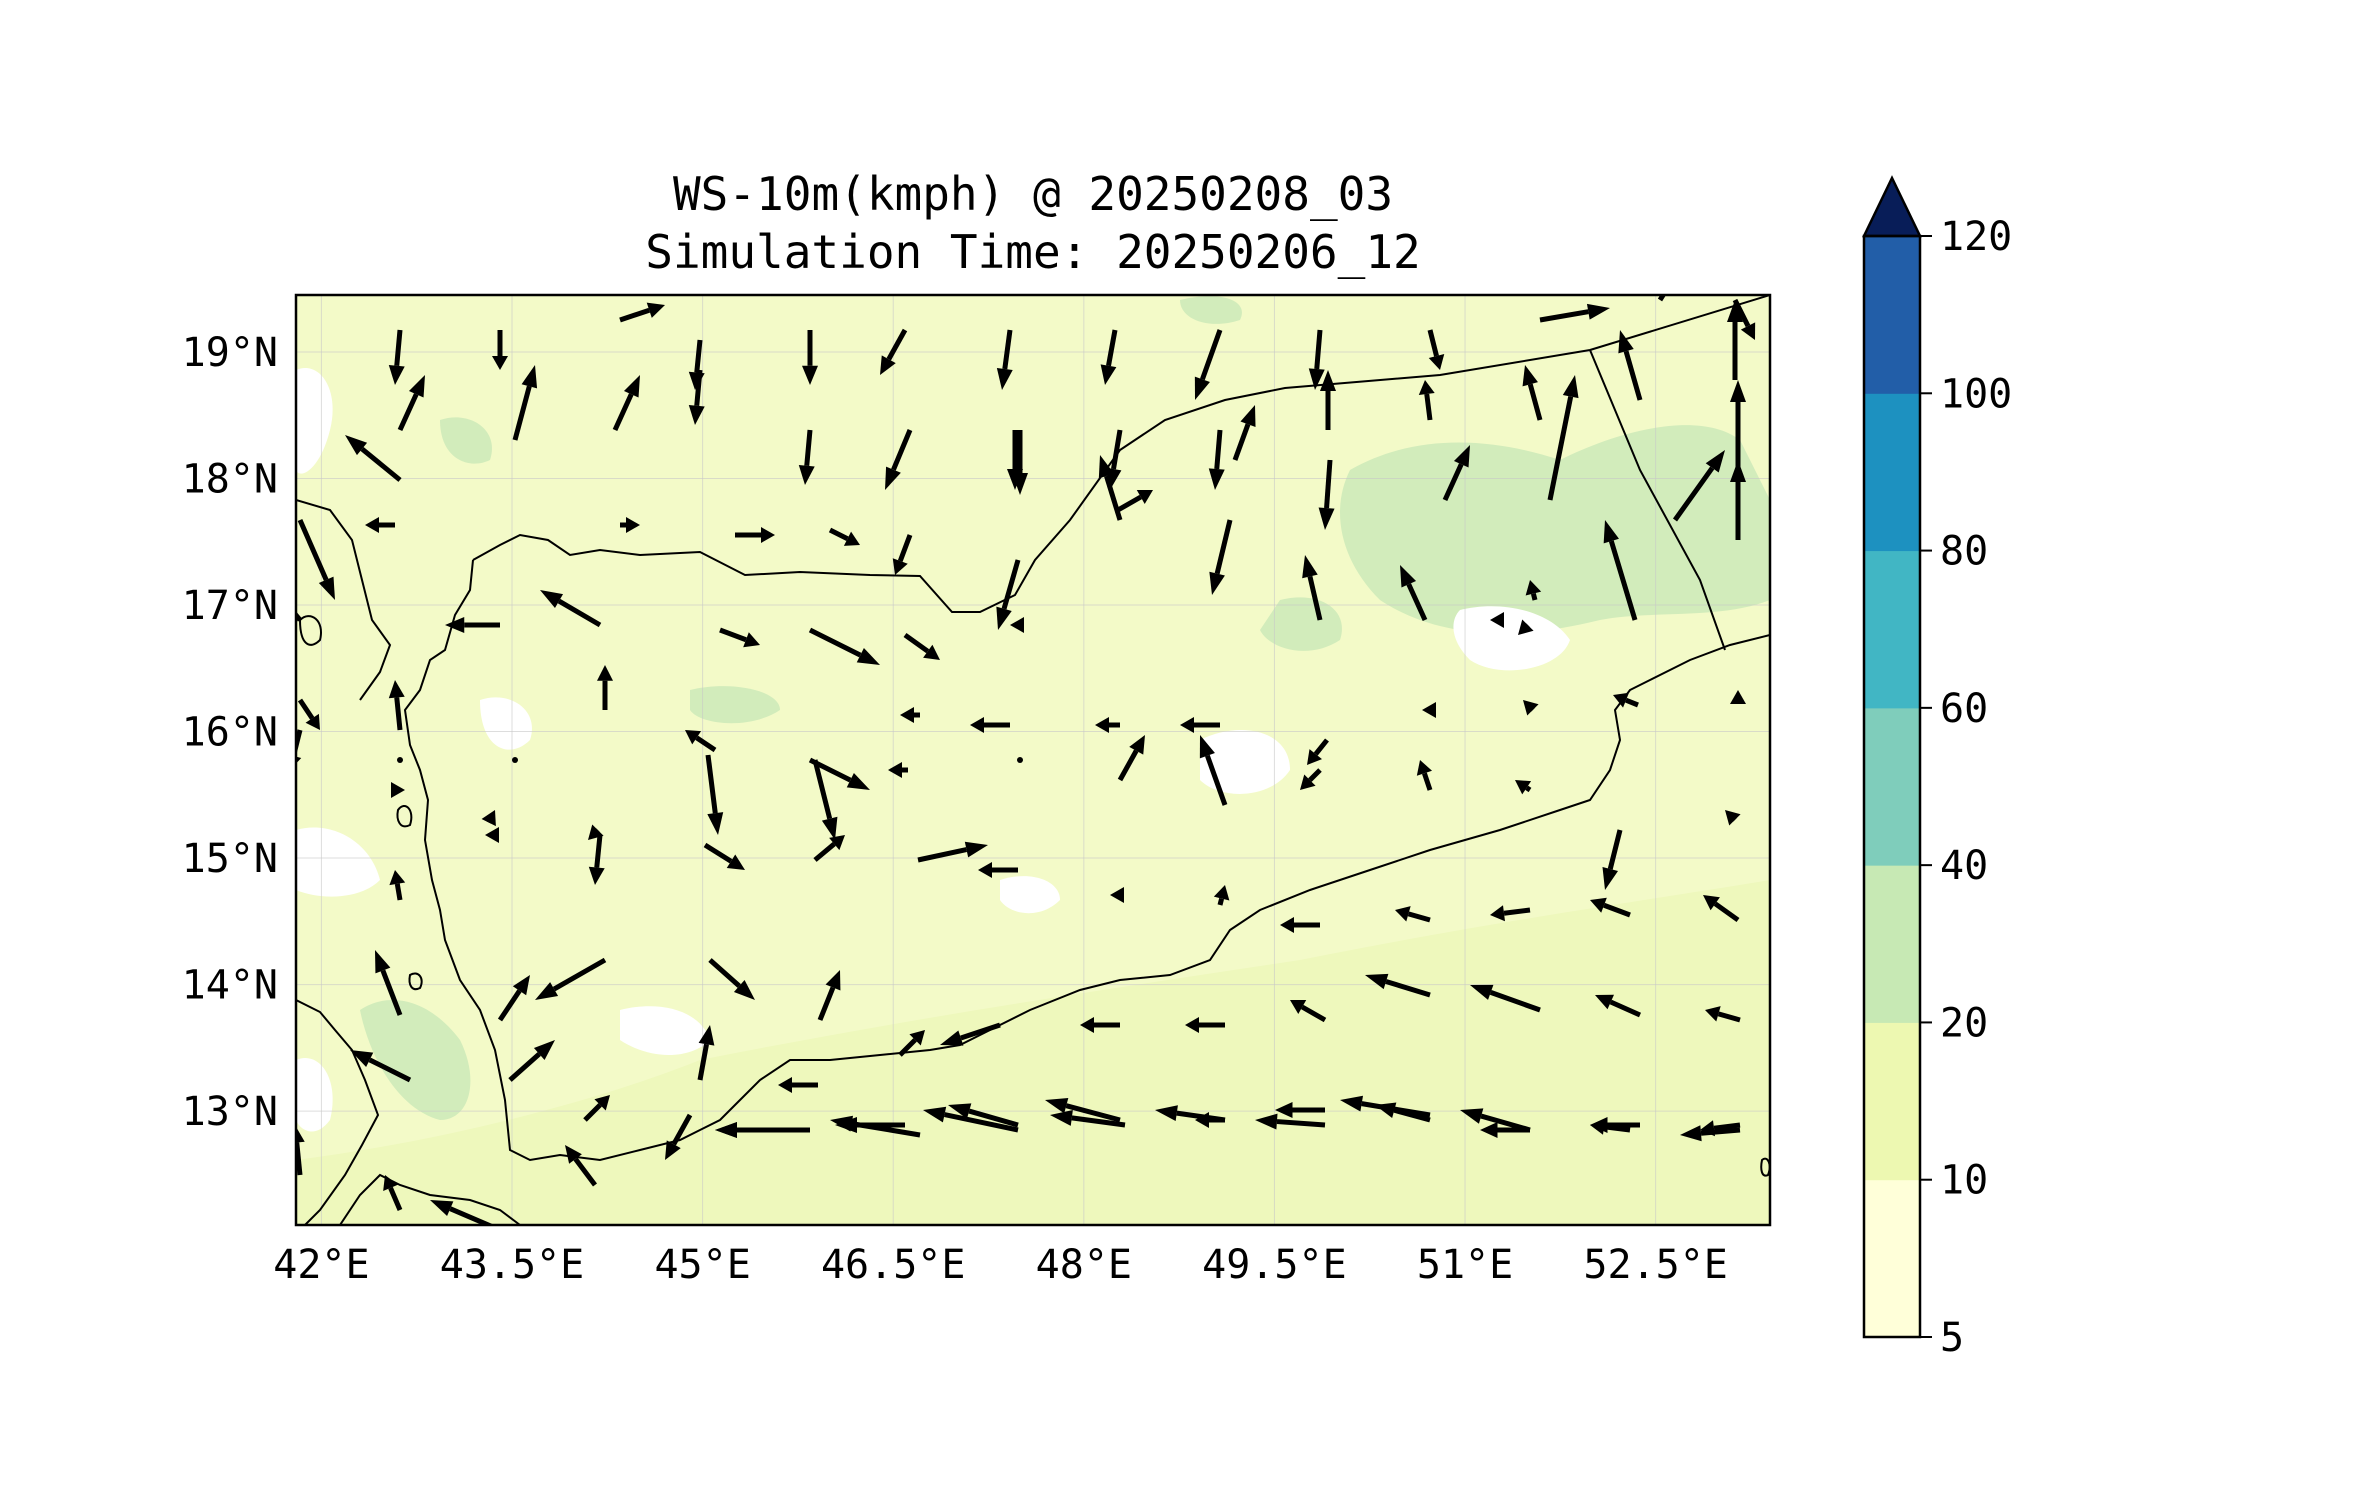 This screenshot has height=1500, width=2371. I want to click on lon-tick-label: 45°E, so click(702, 1265).